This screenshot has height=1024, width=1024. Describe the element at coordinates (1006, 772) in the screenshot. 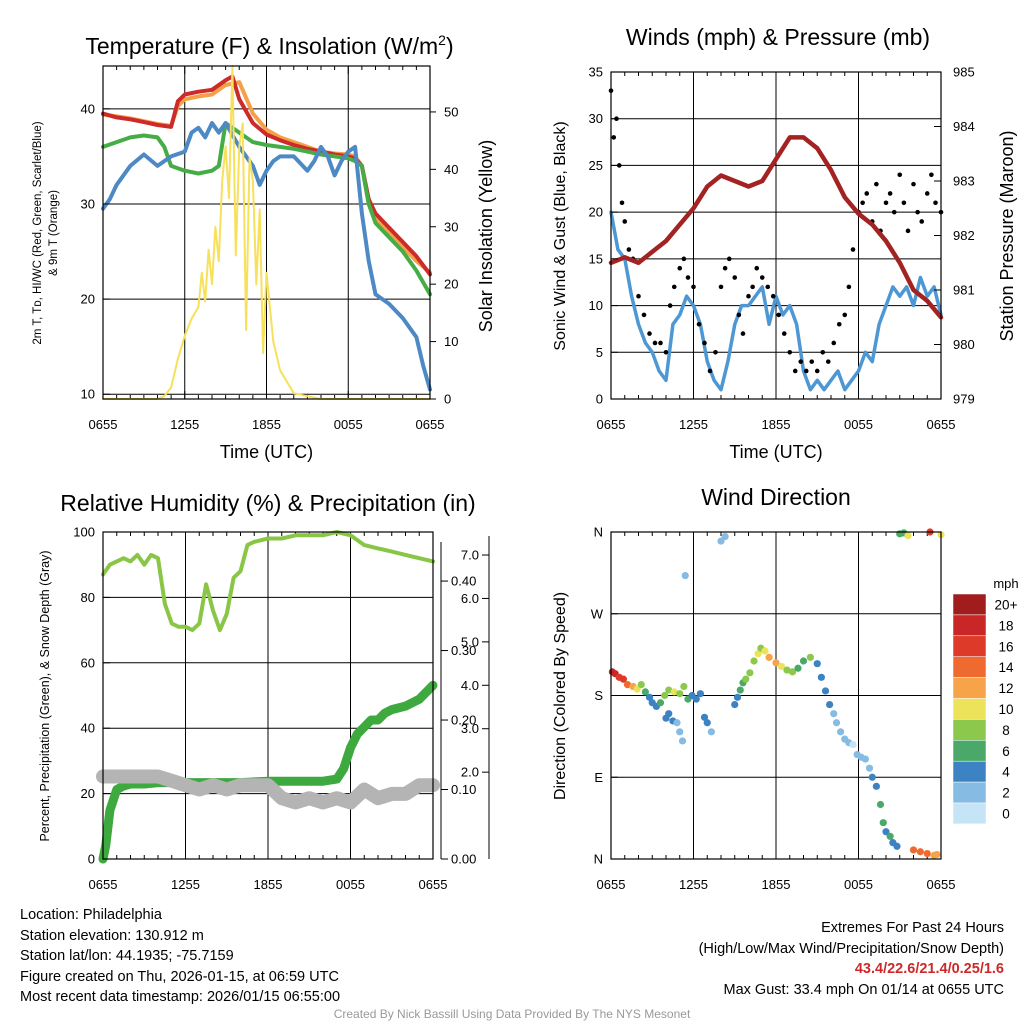

I see `colorbar-label: 4` at that location.